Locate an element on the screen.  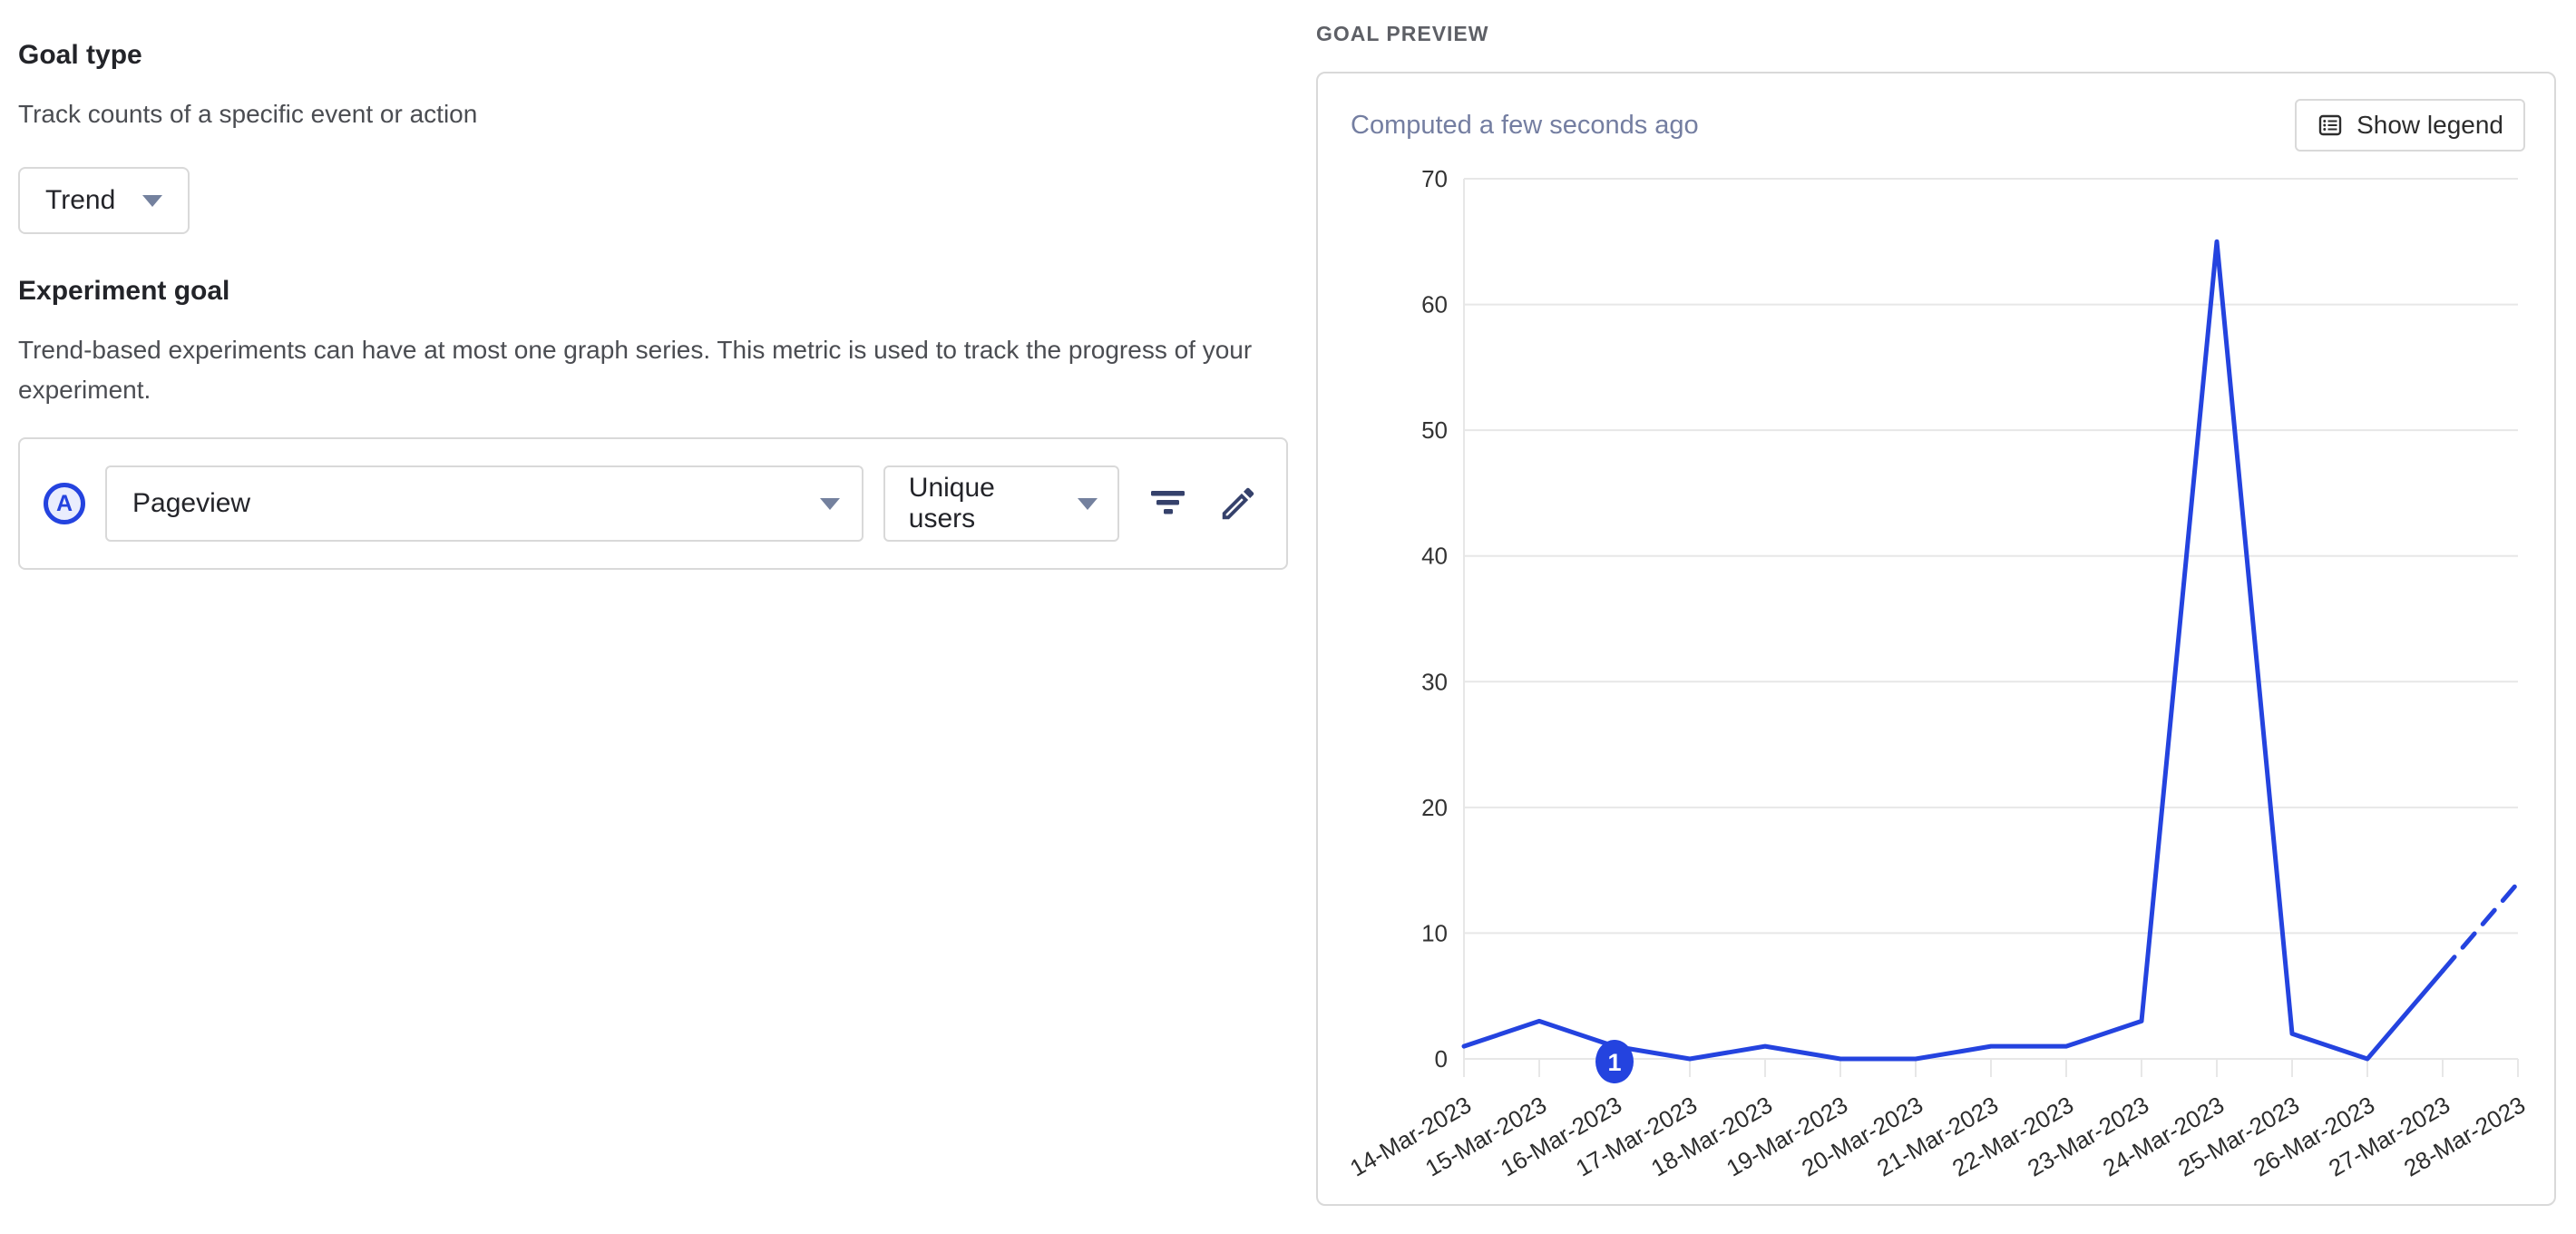
svg-text: 1 is located at coordinates (1614, 1062).